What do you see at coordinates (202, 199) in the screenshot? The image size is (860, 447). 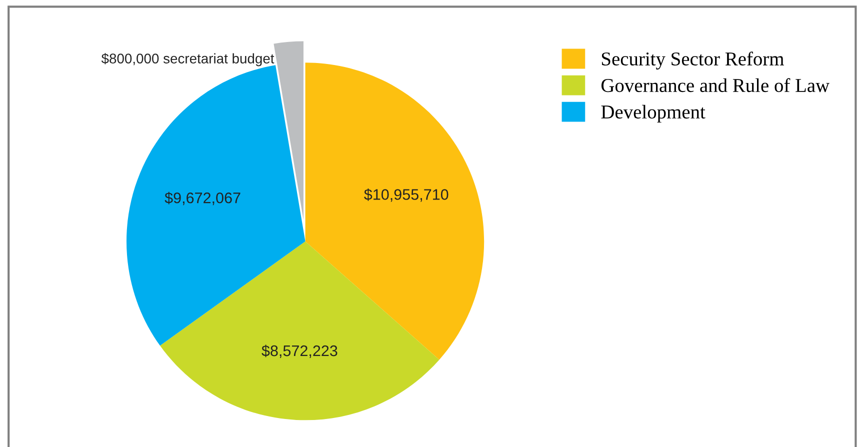 I see `data-label: $9,672,067` at bounding box center [202, 199].